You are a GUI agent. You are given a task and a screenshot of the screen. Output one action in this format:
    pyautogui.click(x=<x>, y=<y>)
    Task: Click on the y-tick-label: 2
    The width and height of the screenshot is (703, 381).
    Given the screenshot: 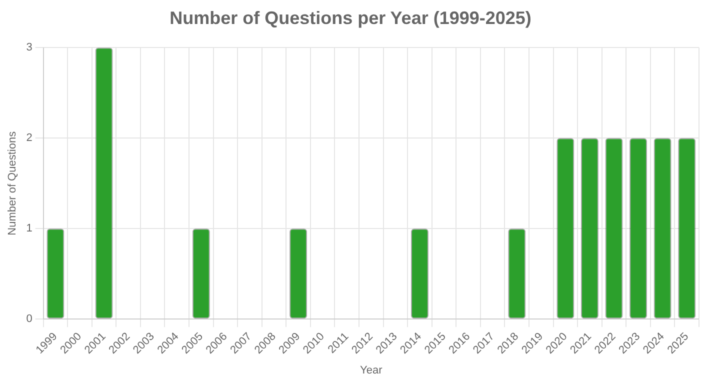 What is the action you would take?
    pyautogui.click(x=29, y=138)
    